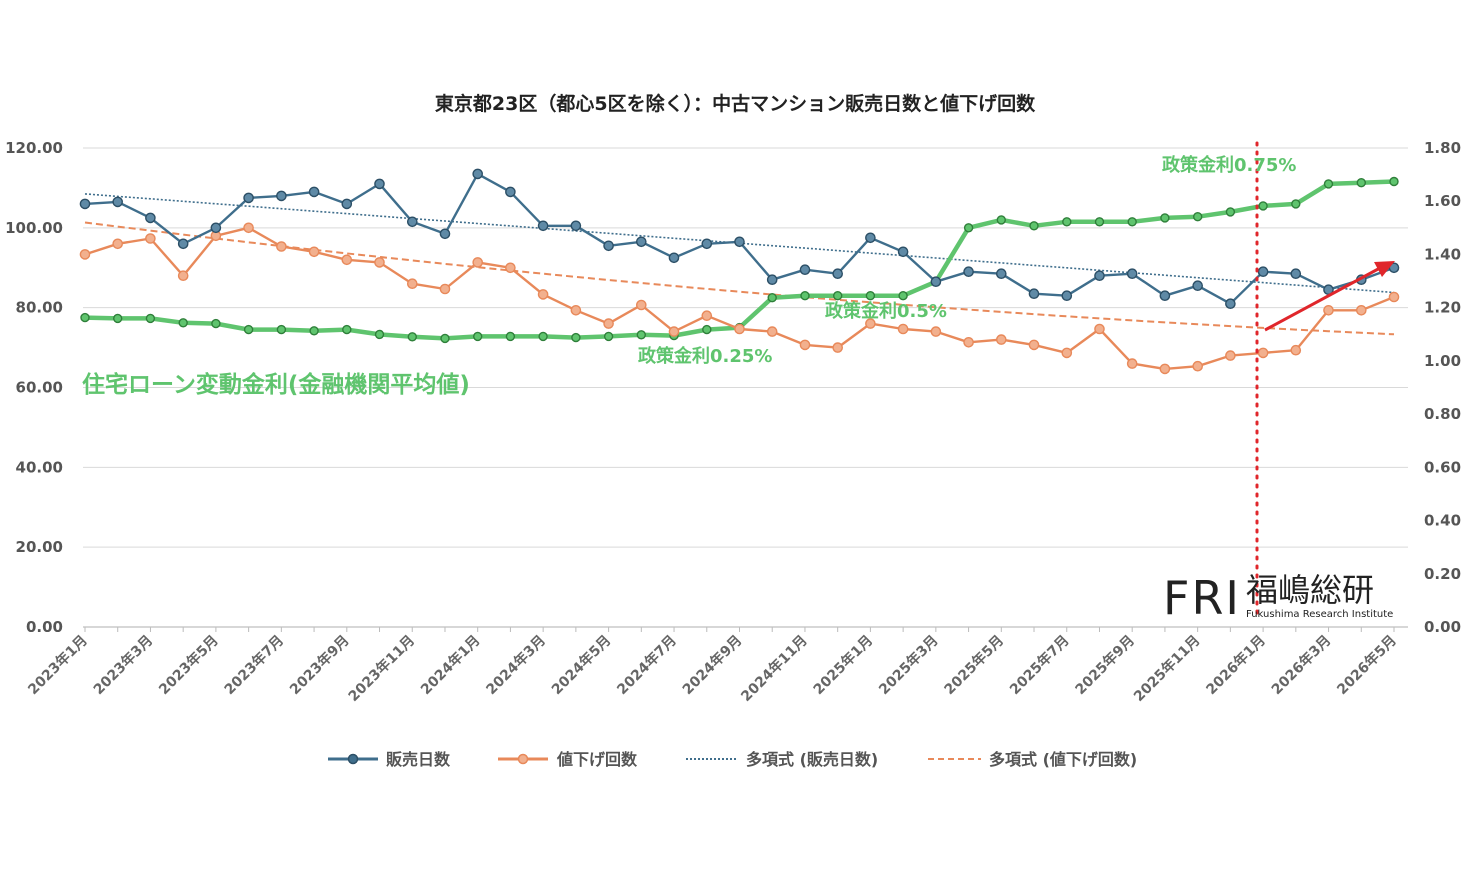  What do you see at coordinates (1442, 414) in the screenshot?
I see `y-right-tick-label: 0.80` at bounding box center [1442, 414].